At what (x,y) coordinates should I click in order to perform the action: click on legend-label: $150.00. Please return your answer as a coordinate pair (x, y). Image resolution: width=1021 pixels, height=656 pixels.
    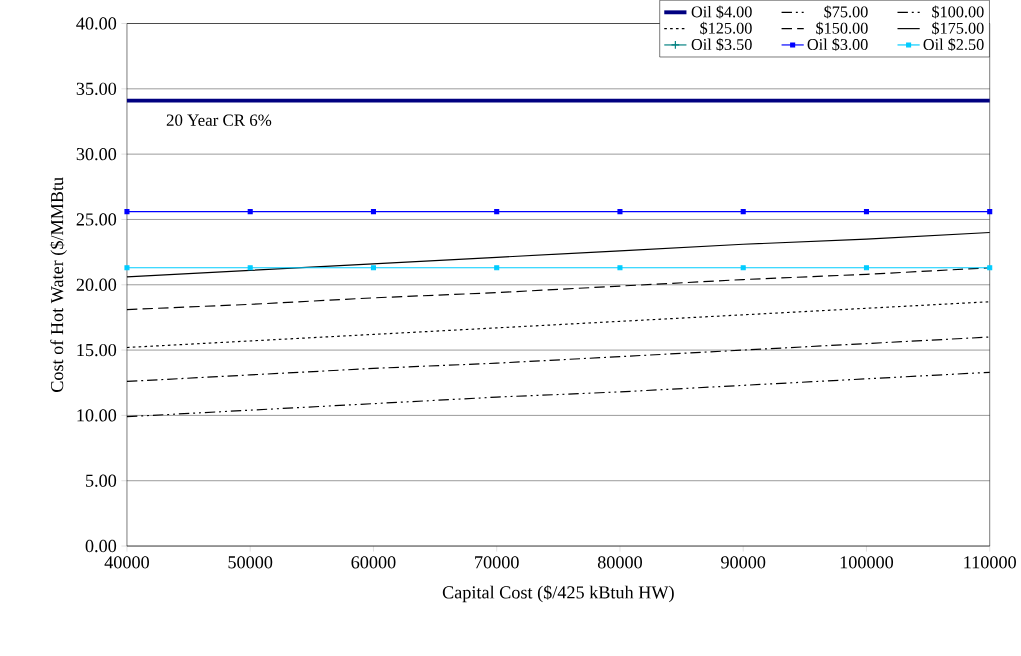
    Looking at the image, I should click on (842, 28).